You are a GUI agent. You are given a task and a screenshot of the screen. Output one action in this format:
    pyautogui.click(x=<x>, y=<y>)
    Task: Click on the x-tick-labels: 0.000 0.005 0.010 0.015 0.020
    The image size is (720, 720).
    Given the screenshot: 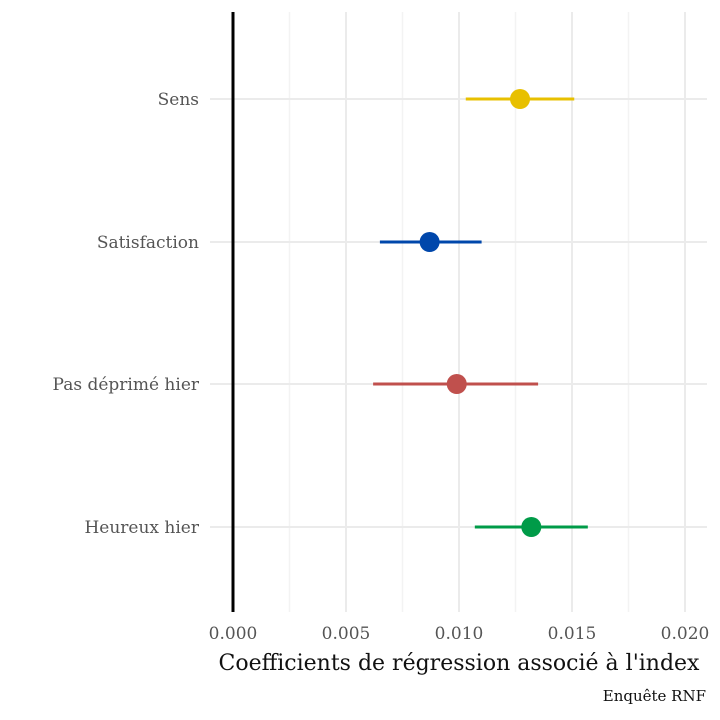 What is the action you would take?
    pyautogui.click(x=459, y=634)
    